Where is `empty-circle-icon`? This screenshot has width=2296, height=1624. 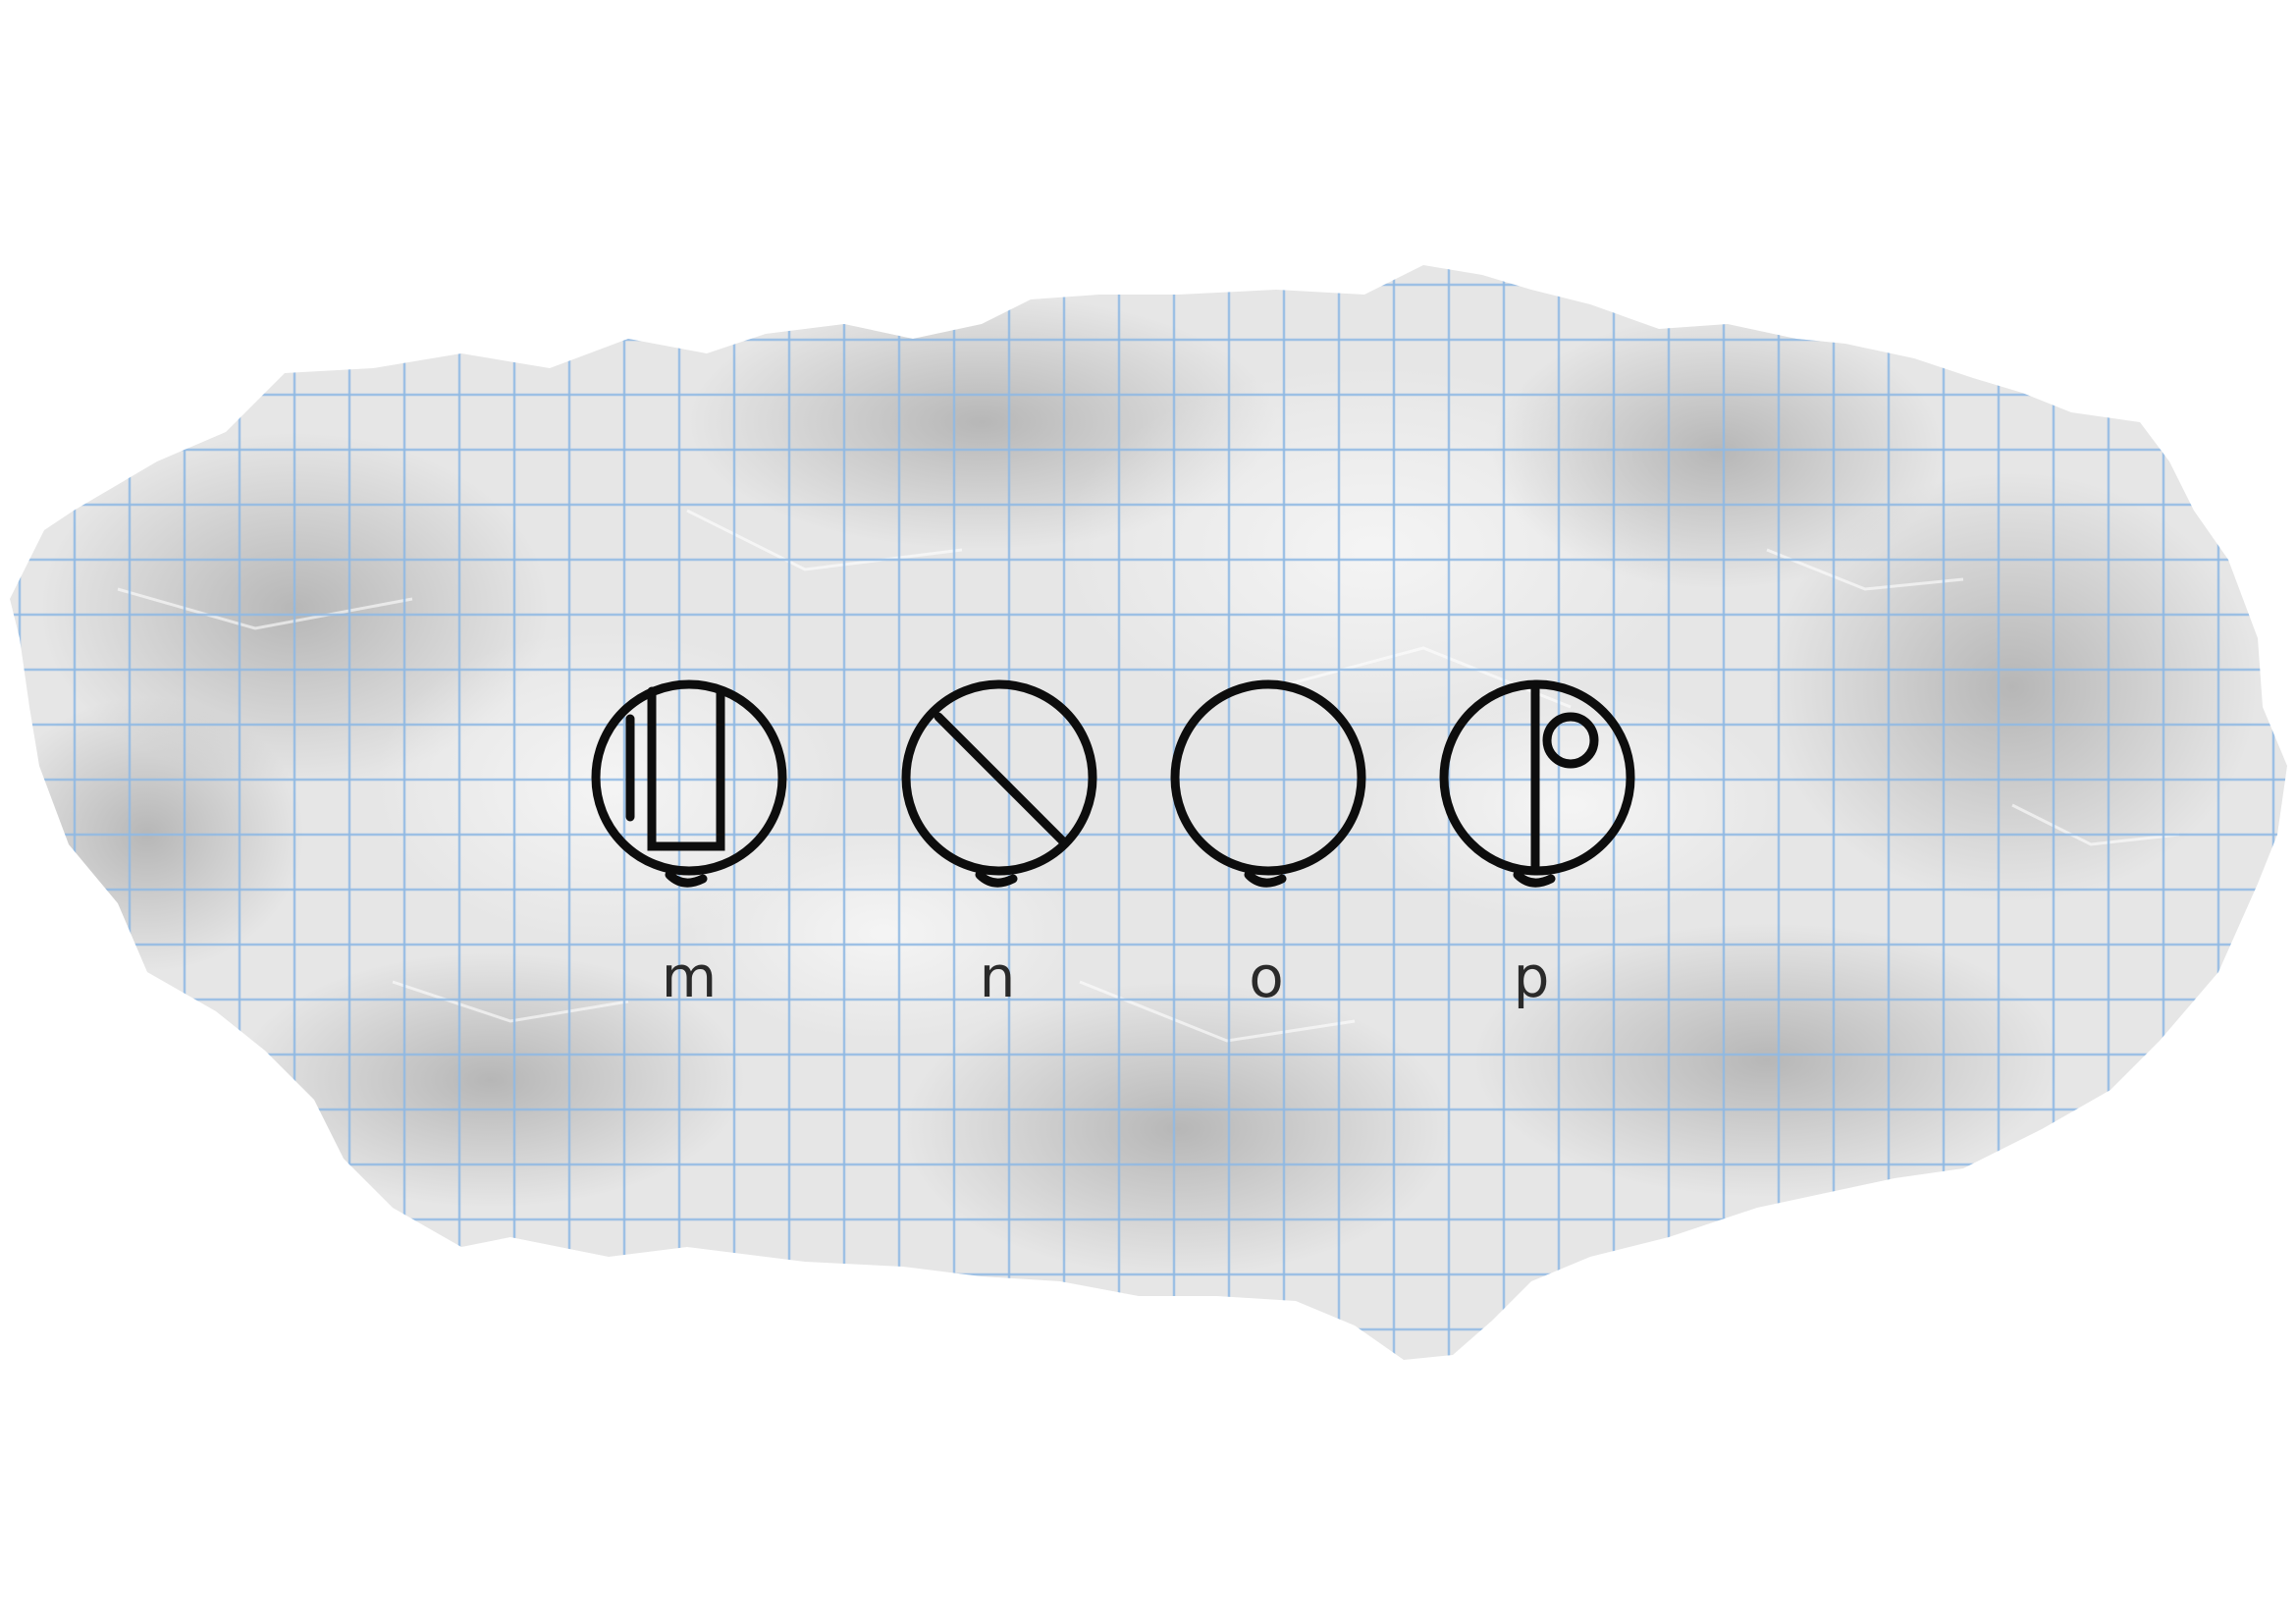 empty-circle-icon is located at coordinates (1268, 783).